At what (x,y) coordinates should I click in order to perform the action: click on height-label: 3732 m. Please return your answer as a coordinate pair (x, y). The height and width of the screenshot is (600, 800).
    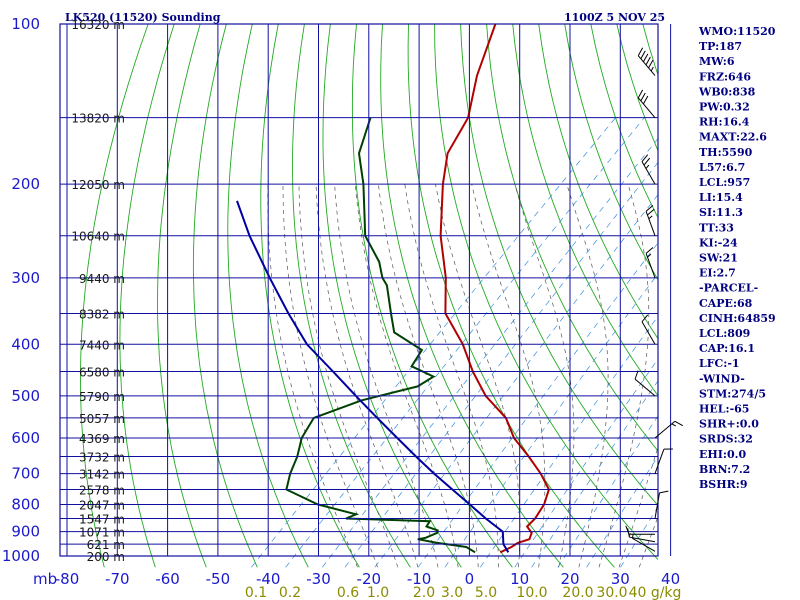
    Looking at the image, I should click on (102, 457).